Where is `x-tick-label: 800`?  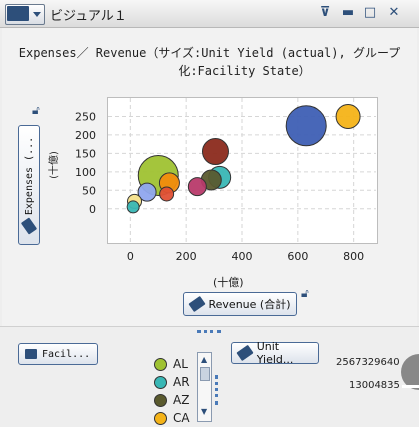 x-tick-label: 800 is located at coordinates (353, 256).